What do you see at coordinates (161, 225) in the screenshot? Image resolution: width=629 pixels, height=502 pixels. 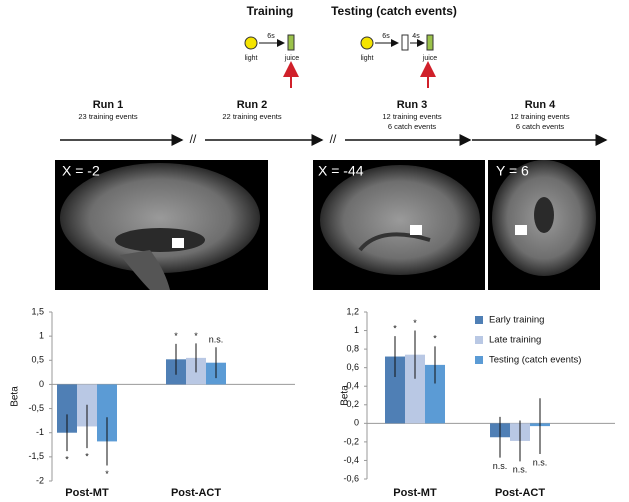 I see `brain-image: X = -2` at bounding box center [161, 225].